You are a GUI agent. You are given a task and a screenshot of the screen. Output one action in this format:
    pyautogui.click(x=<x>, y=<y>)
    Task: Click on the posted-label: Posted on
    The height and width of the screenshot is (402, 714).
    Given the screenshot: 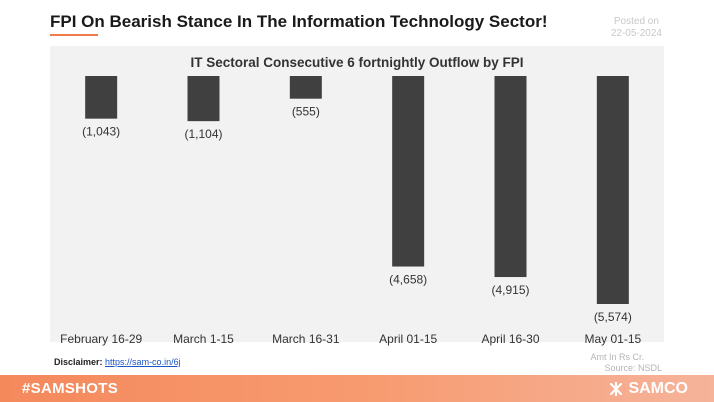 What is the action you would take?
    pyautogui.click(x=636, y=21)
    